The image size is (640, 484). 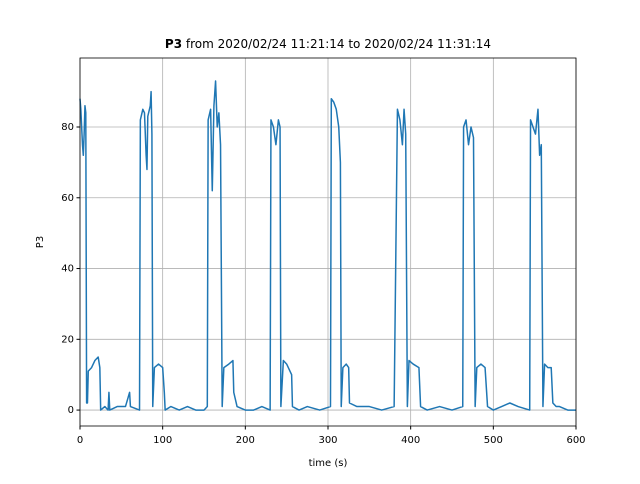 What do you see at coordinates (410, 440) in the screenshot?
I see `x-tick-label: 400` at bounding box center [410, 440].